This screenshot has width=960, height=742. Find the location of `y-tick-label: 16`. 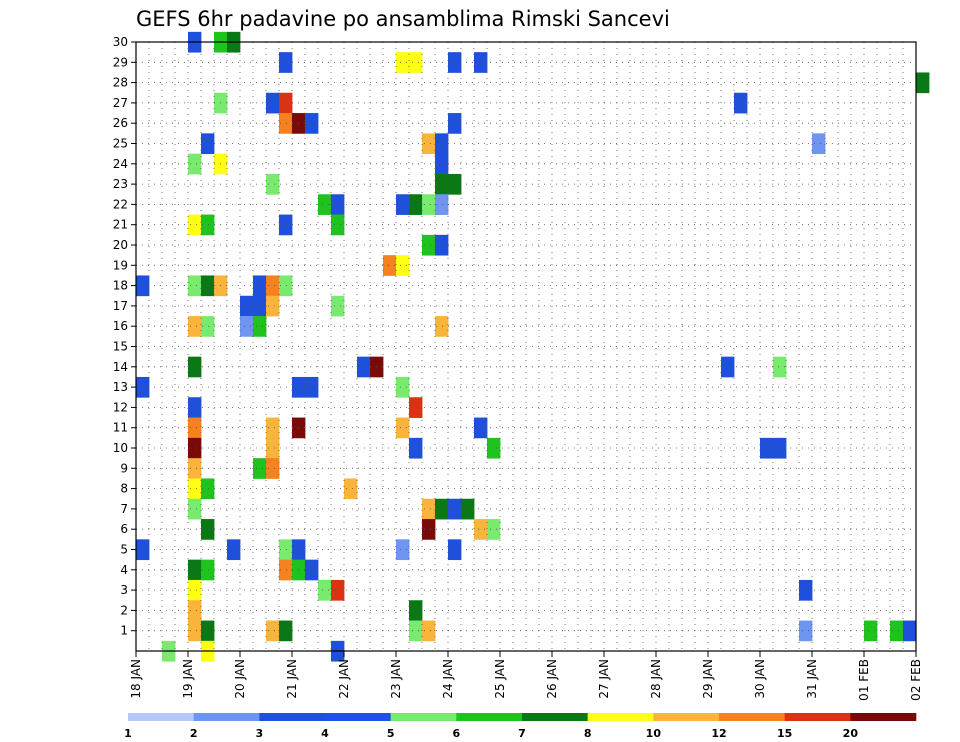

y-tick-label: 16 is located at coordinates (120, 326).